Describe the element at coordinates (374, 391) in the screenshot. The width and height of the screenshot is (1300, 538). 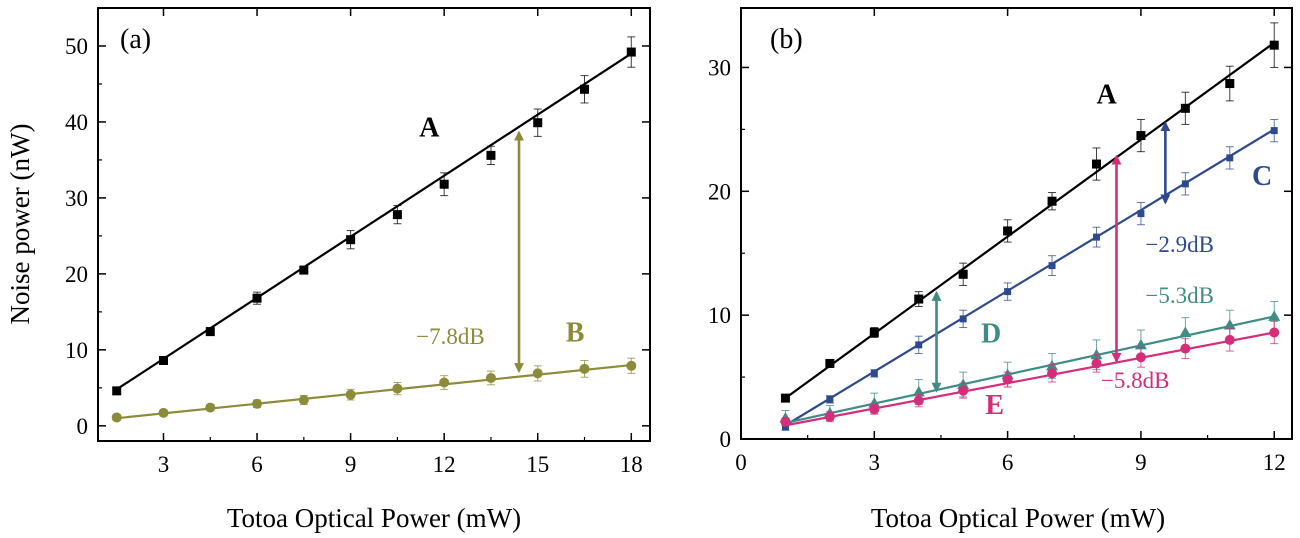
I see `fit-line-B` at that location.